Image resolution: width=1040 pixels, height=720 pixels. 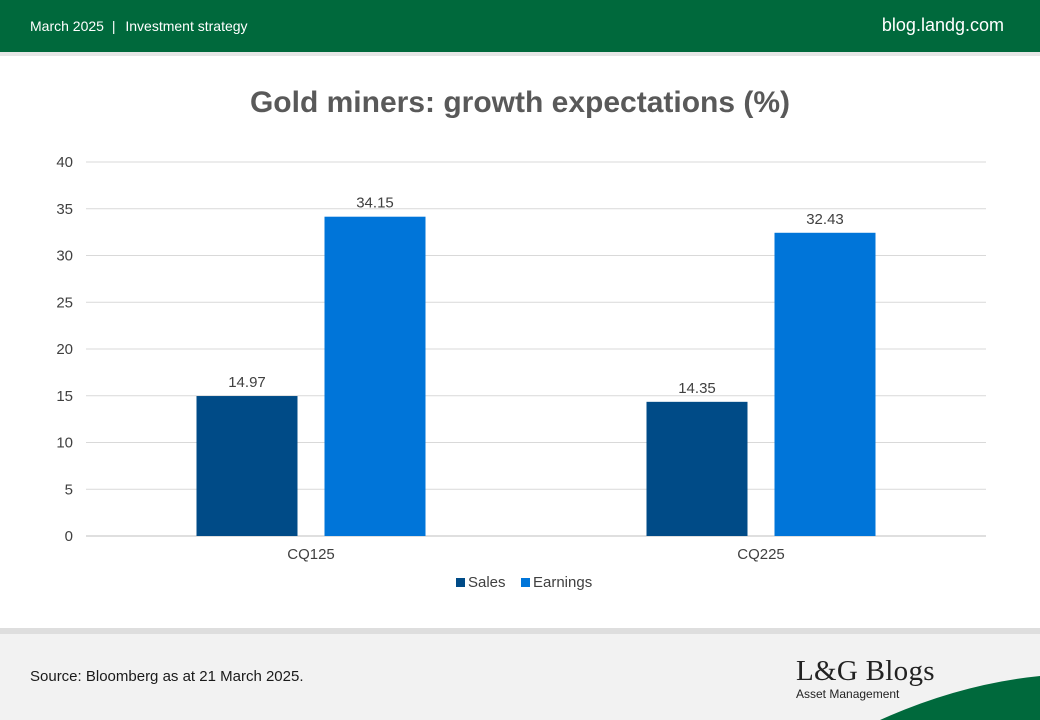 What do you see at coordinates (697, 388) in the screenshot?
I see `data-label: 14.35` at bounding box center [697, 388].